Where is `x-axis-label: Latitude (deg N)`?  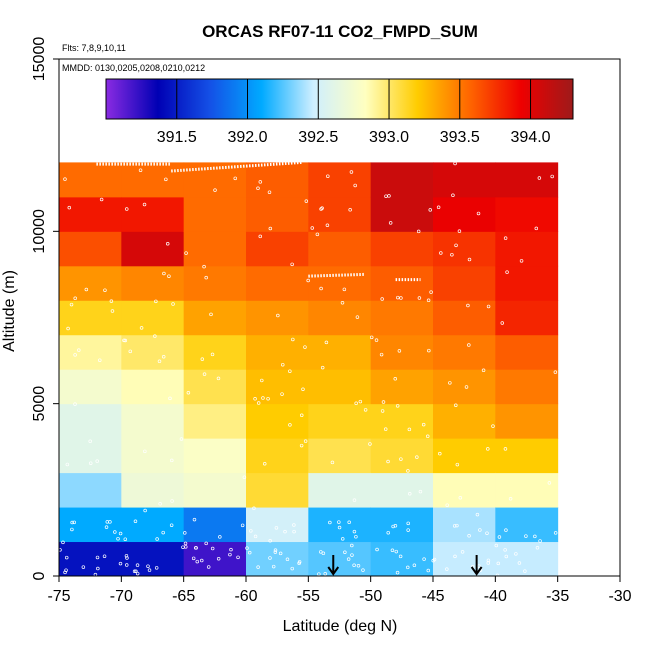
x-axis-label: Latitude (deg N) is located at coordinates (340, 626).